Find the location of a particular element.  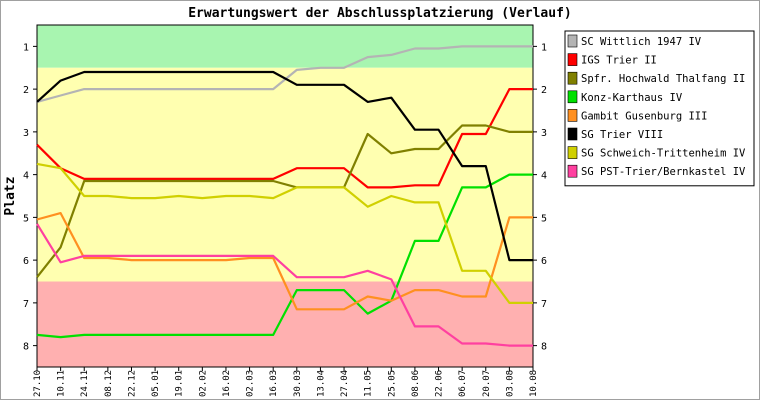

y-axis-label: Platz is located at coordinates (10, 195).